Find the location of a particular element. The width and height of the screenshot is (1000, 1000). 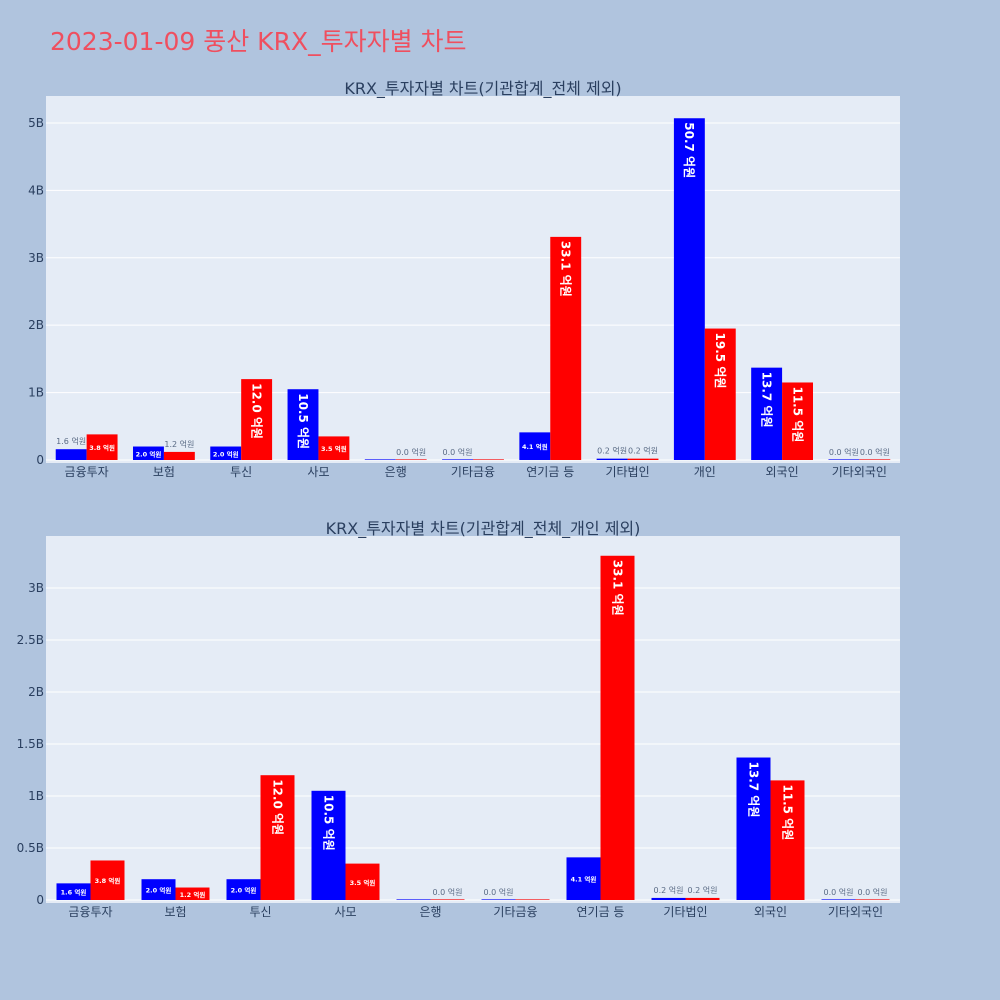

x-tick-label: 금융투자 is located at coordinates (87, 472).